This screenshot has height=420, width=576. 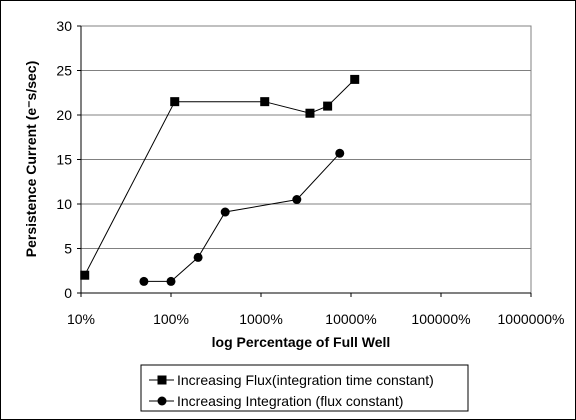 I want to click on legend-entry-integration: Increasing Integration (flux constant), so click(x=276, y=401).